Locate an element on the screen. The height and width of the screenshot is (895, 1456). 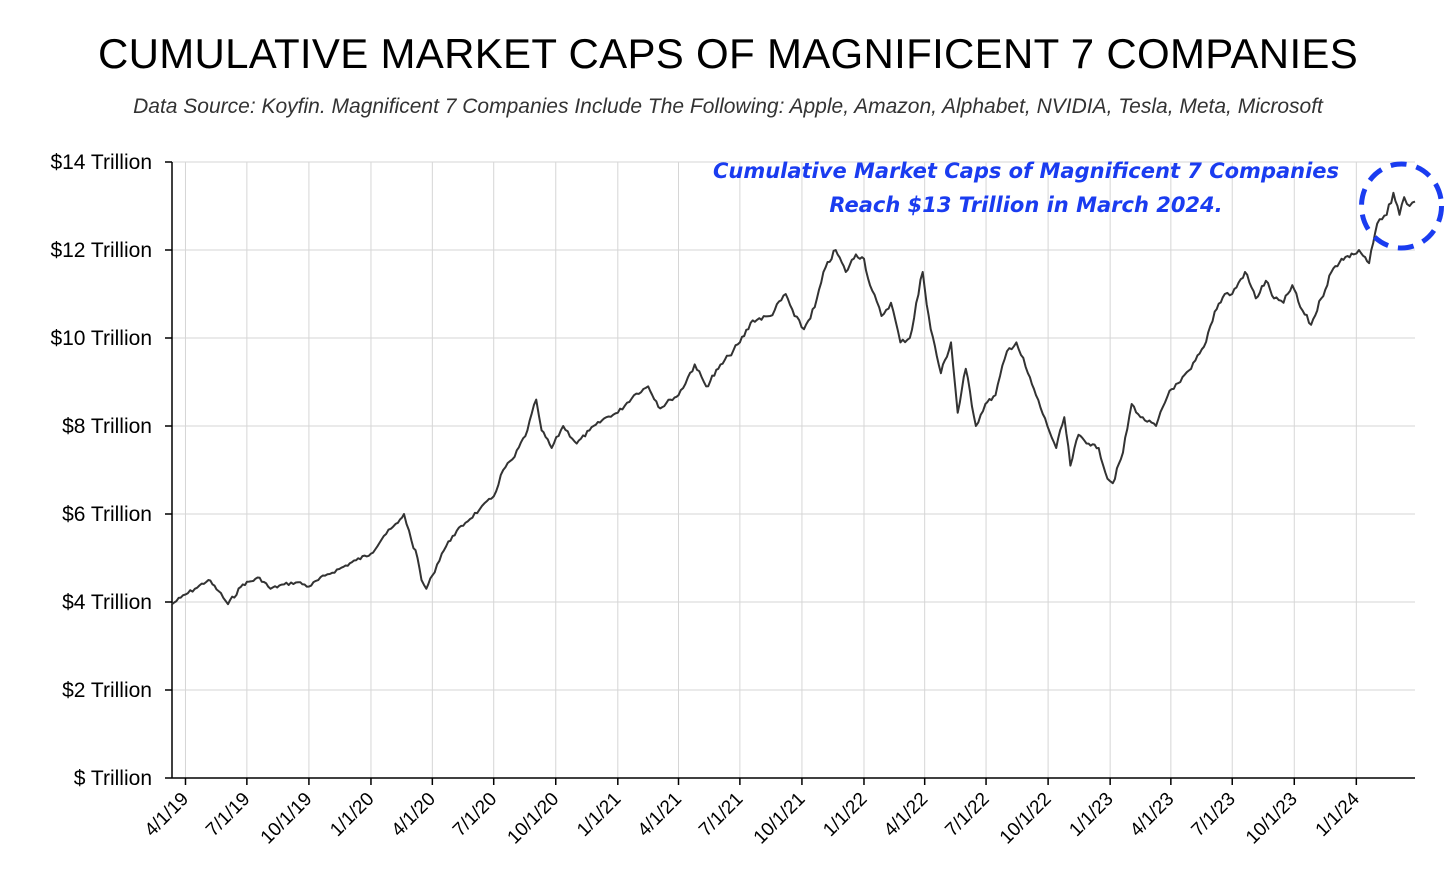
x-tick-label: 10/1/22 is located at coordinates (1026, 819).